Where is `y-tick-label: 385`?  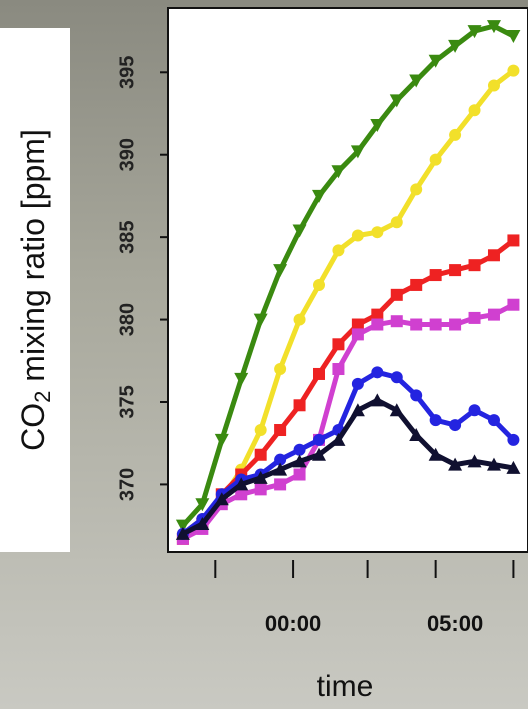 y-tick-label: 385 is located at coordinates (127, 236).